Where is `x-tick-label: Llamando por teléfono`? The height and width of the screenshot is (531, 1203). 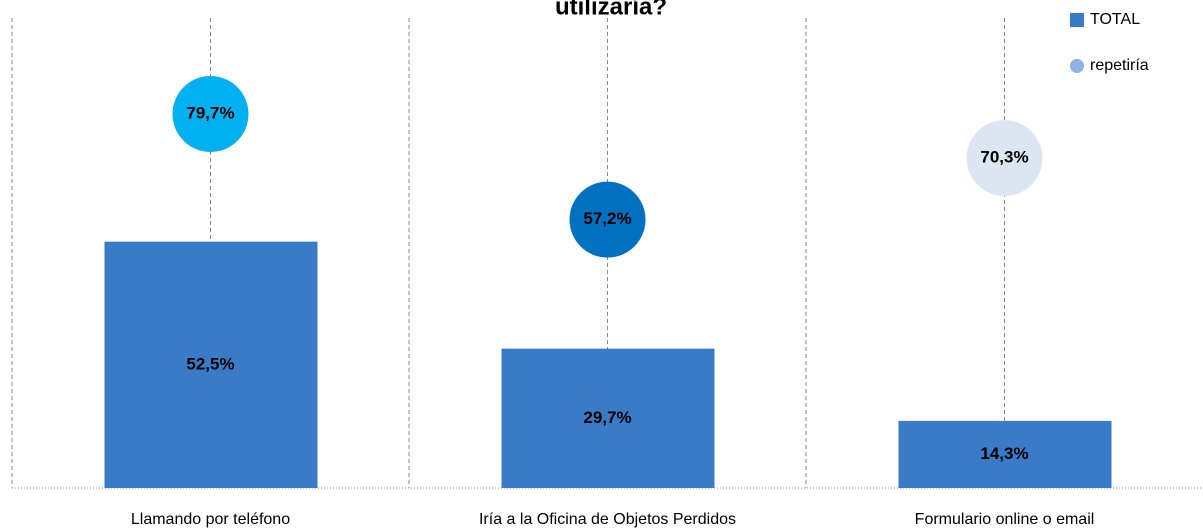 x-tick-label: Llamando por teléfono is located at coordinates (210, 519).